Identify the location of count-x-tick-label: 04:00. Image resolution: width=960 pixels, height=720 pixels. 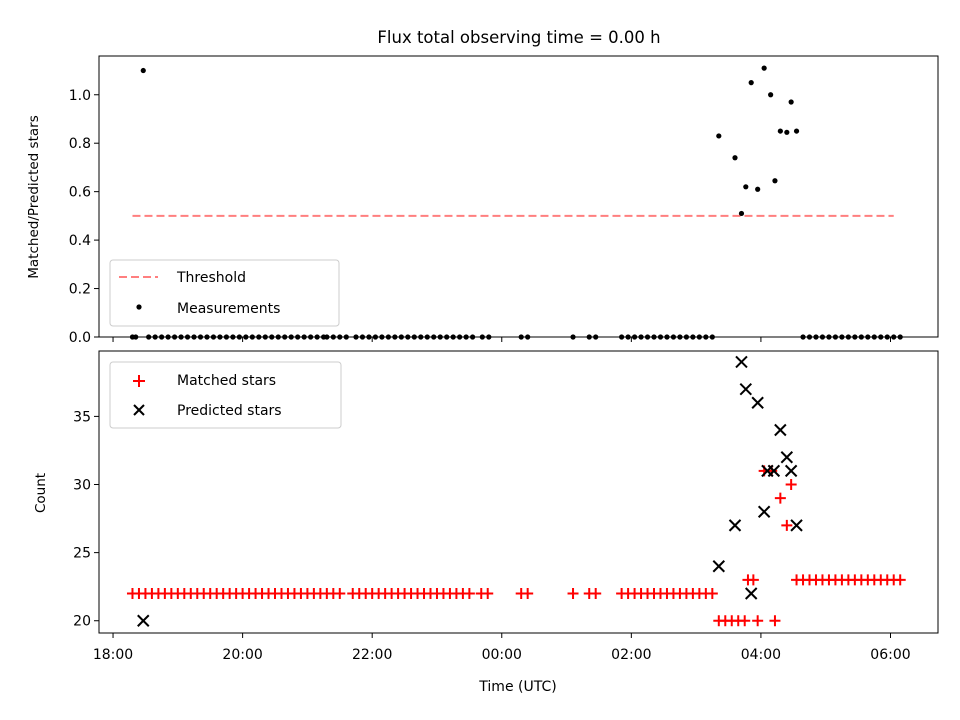
(761, 655).